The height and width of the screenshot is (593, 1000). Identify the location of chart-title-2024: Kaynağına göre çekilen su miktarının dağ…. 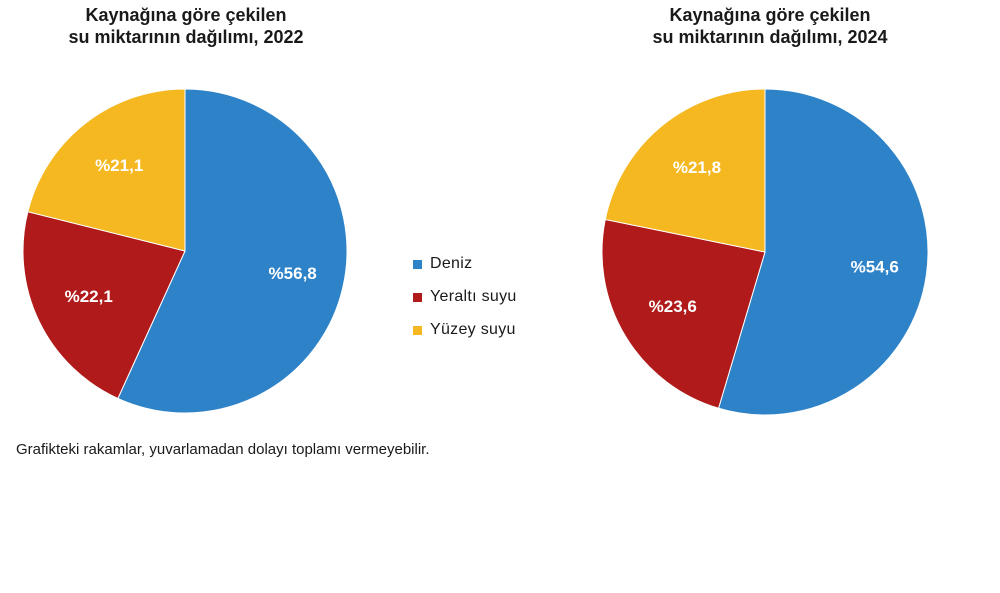
(770, 26).